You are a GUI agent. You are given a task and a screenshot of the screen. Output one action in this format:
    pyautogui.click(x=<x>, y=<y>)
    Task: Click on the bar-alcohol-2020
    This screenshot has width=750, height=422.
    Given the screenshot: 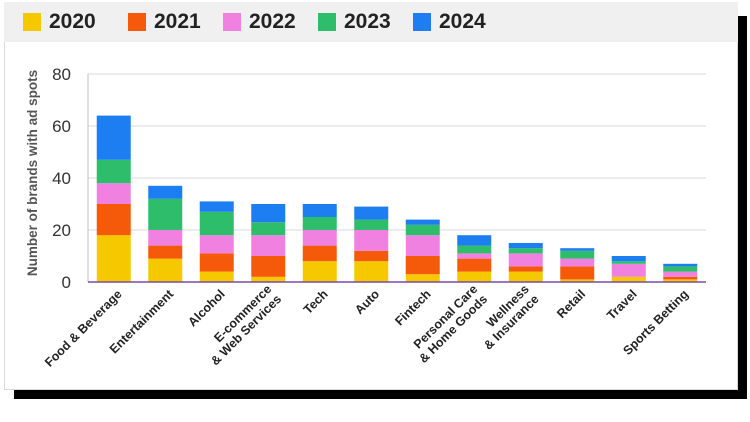 What is the action you would take?
    pyautogui.click(x=216, y=276)
    